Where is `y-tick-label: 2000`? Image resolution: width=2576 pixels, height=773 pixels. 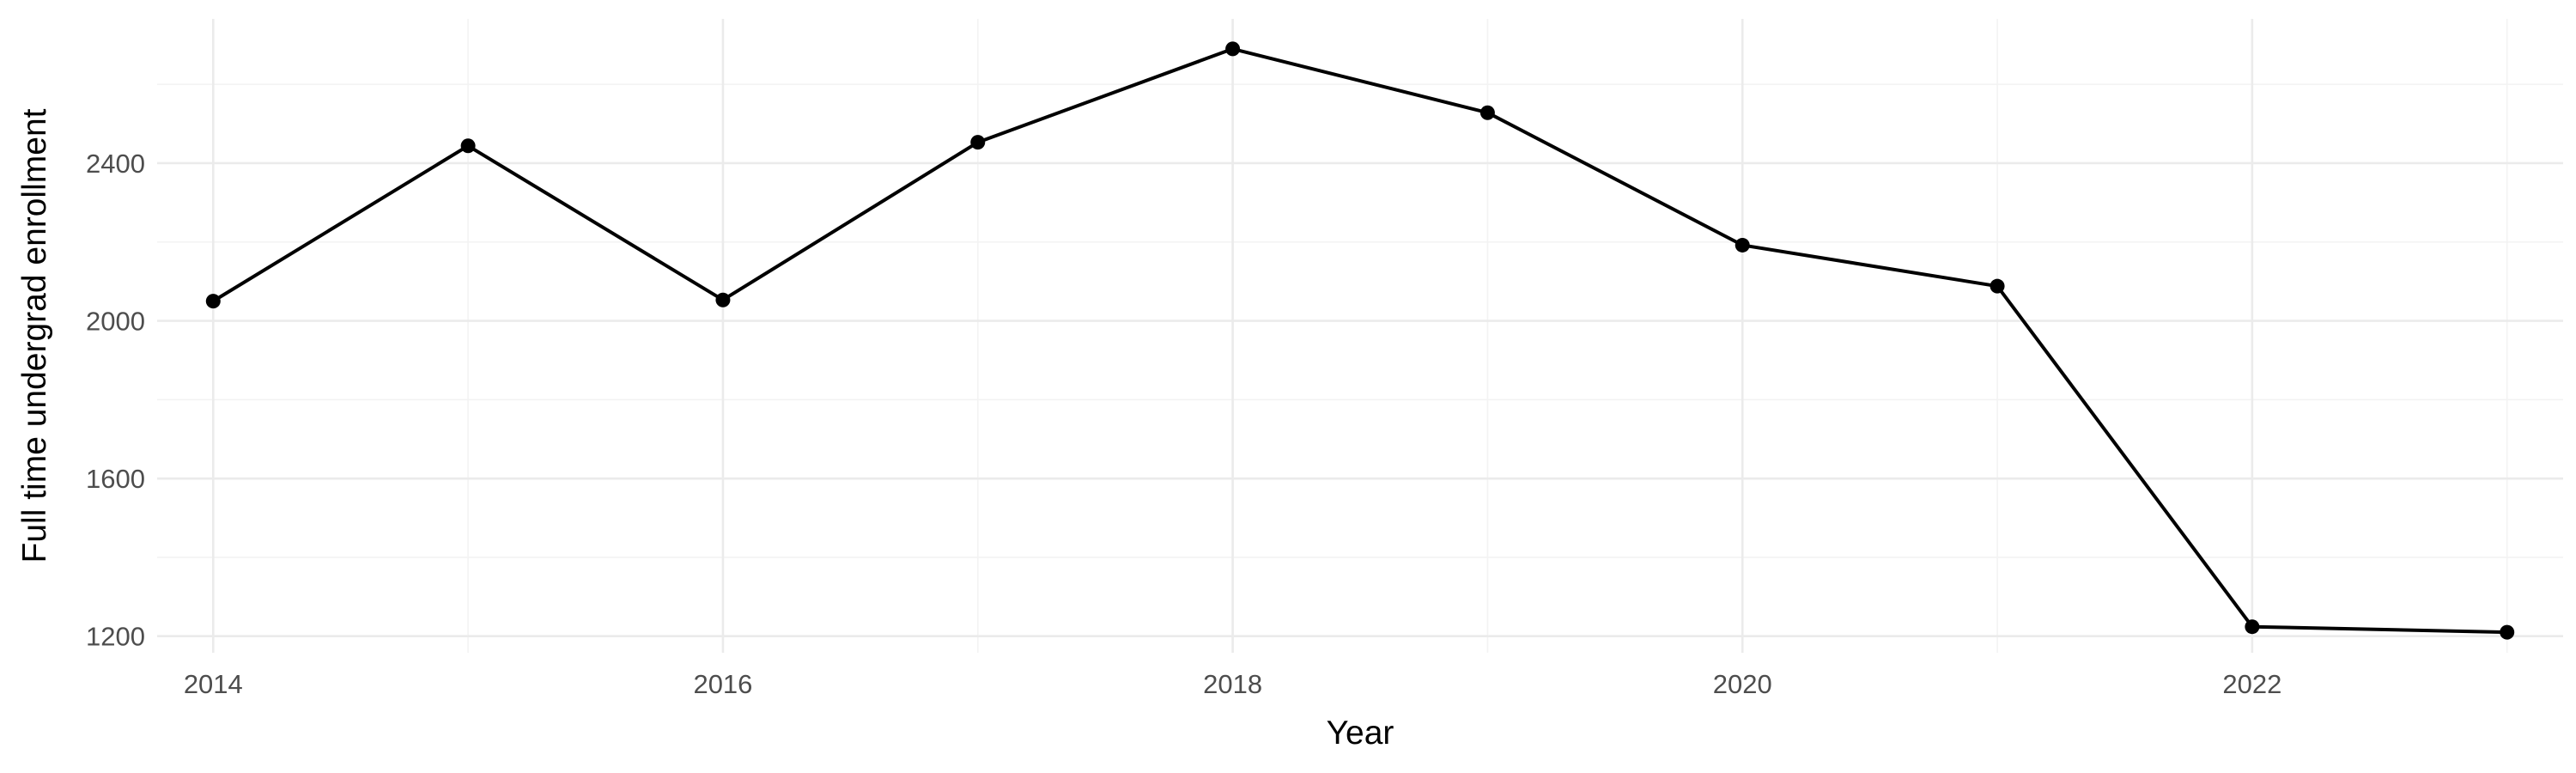
y-tick-label: 2000 is located at coordinates (116, 322).